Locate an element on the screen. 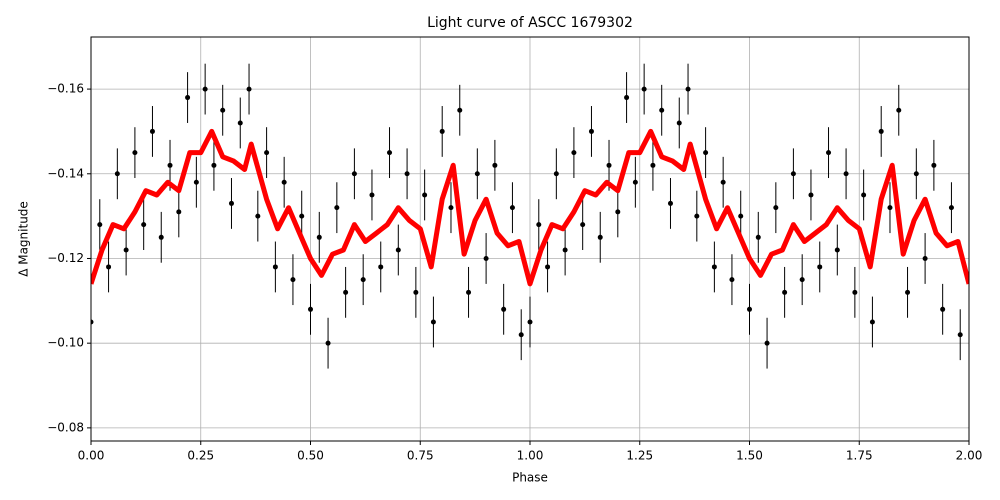  x-tick-label: 0.50 is located at coordinates (310, 456).